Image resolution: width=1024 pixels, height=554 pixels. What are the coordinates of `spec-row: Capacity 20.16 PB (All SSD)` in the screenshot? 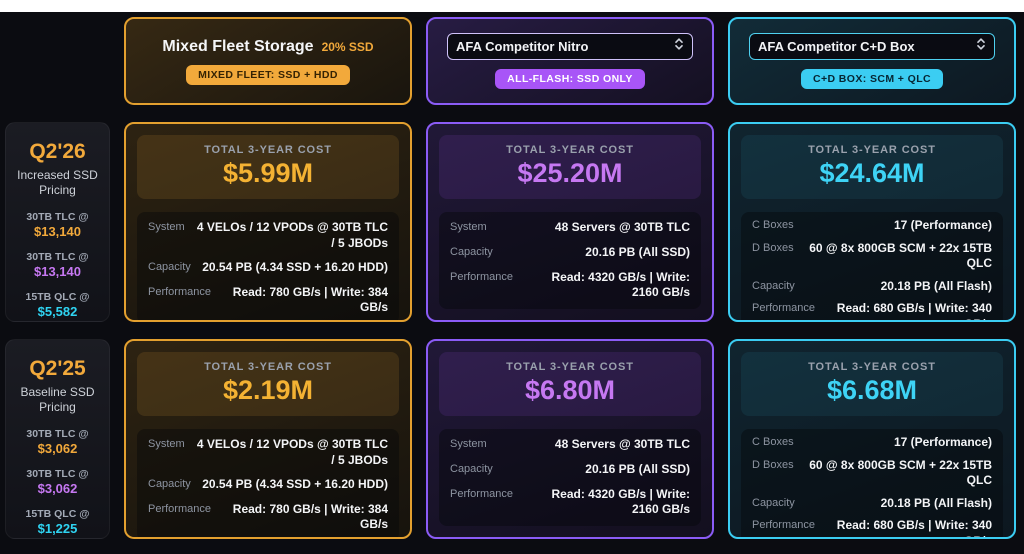 It's located at (570, 470).